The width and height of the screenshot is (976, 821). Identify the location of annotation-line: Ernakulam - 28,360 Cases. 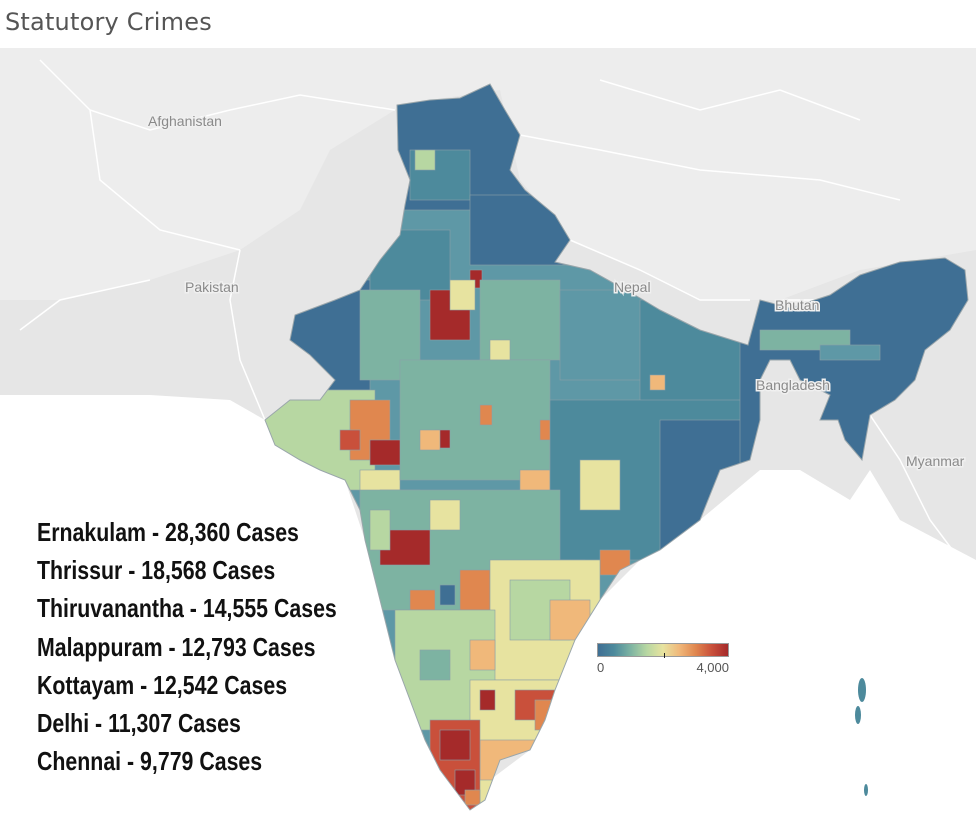
(168, 532).